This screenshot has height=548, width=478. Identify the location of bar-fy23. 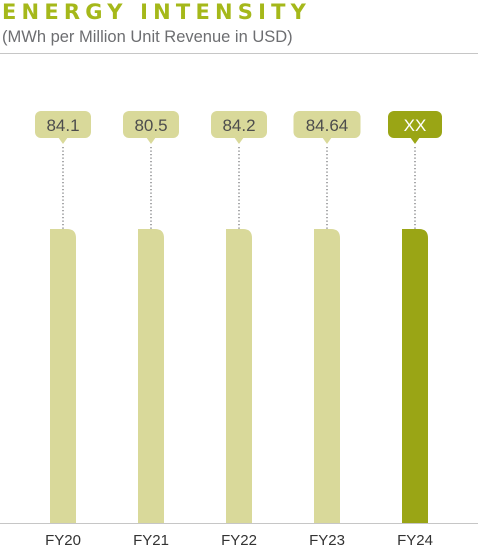
(327, 376).